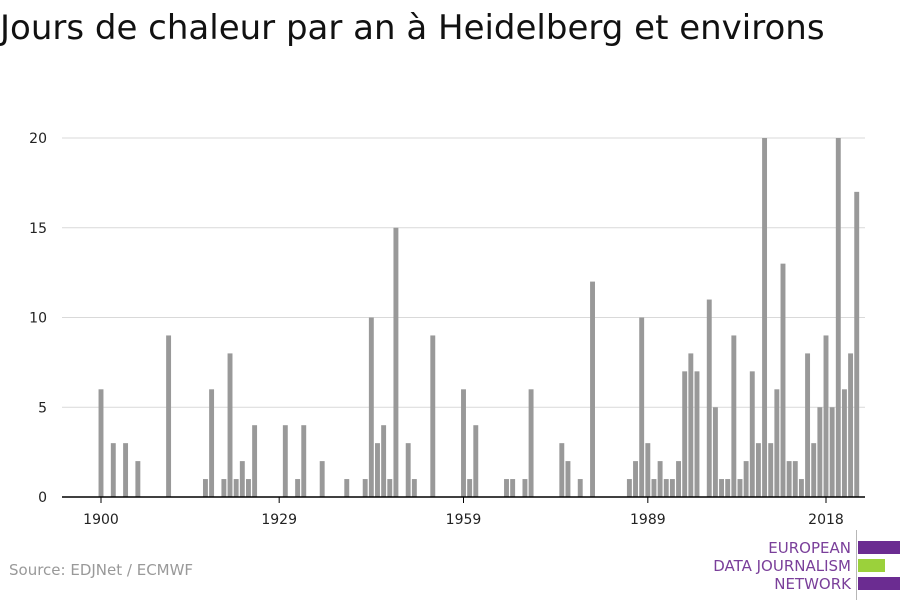 The height and width of the screenshot is (600, 900). I want to click on bar-1946, so click(384, 461).